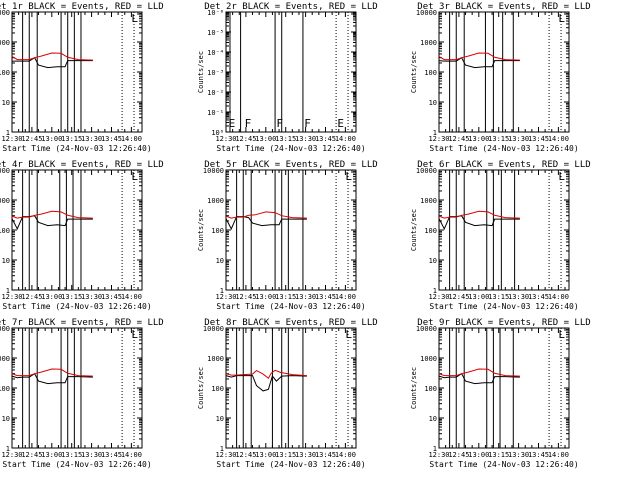  What do you see at coordinates (215, 33) in the screenshot?
I see `y-tick-label: 10⁻⁵` at bounding box center [215, 33].